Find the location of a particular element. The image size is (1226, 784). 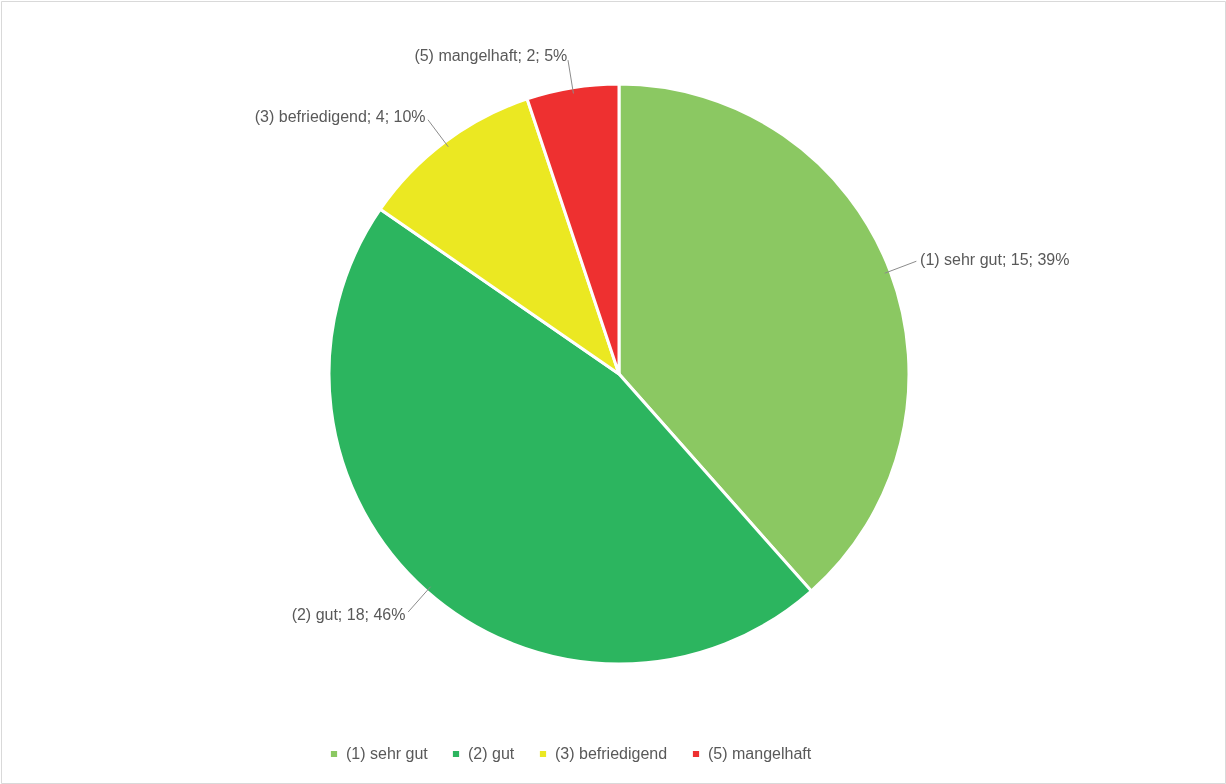

legend-label: (2) gut is located at coordinates (491, 753).